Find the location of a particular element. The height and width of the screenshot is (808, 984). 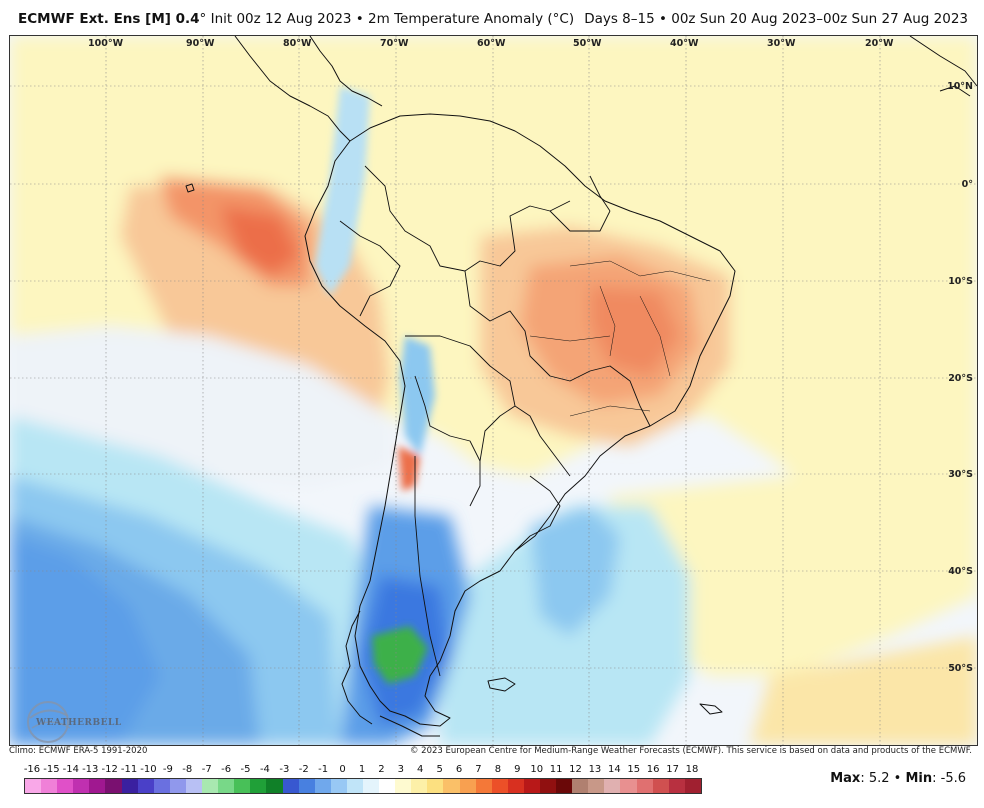

lon-label-70w: 70°W is located at coordinates (394, 43).